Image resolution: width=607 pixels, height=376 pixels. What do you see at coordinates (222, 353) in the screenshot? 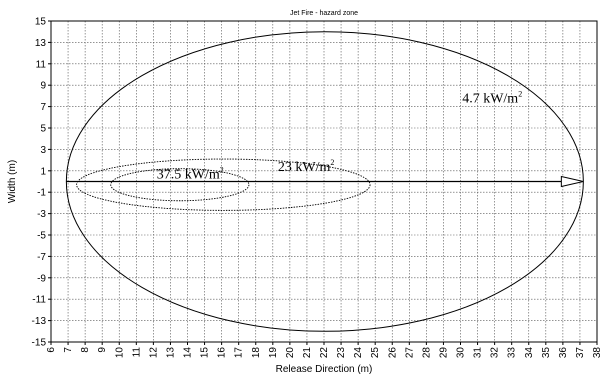
I see `x-tick-label: 16` at bounding box center [222, 353].